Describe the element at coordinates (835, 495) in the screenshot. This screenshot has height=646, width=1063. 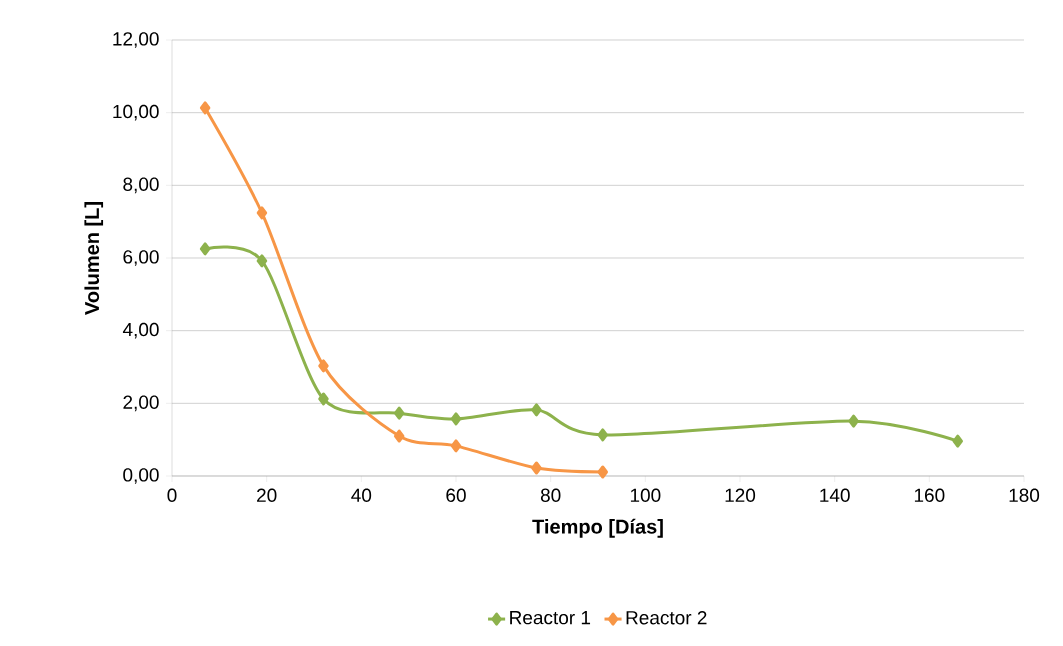
I see `x-tick-label: 140` at that location.